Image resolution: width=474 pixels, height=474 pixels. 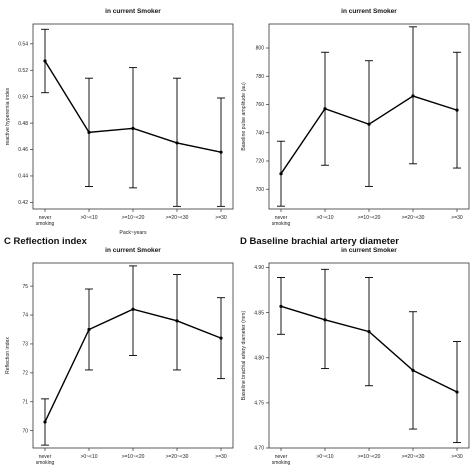 I want to click on y-tick-label: 4.80, so click(x=259, y=358).